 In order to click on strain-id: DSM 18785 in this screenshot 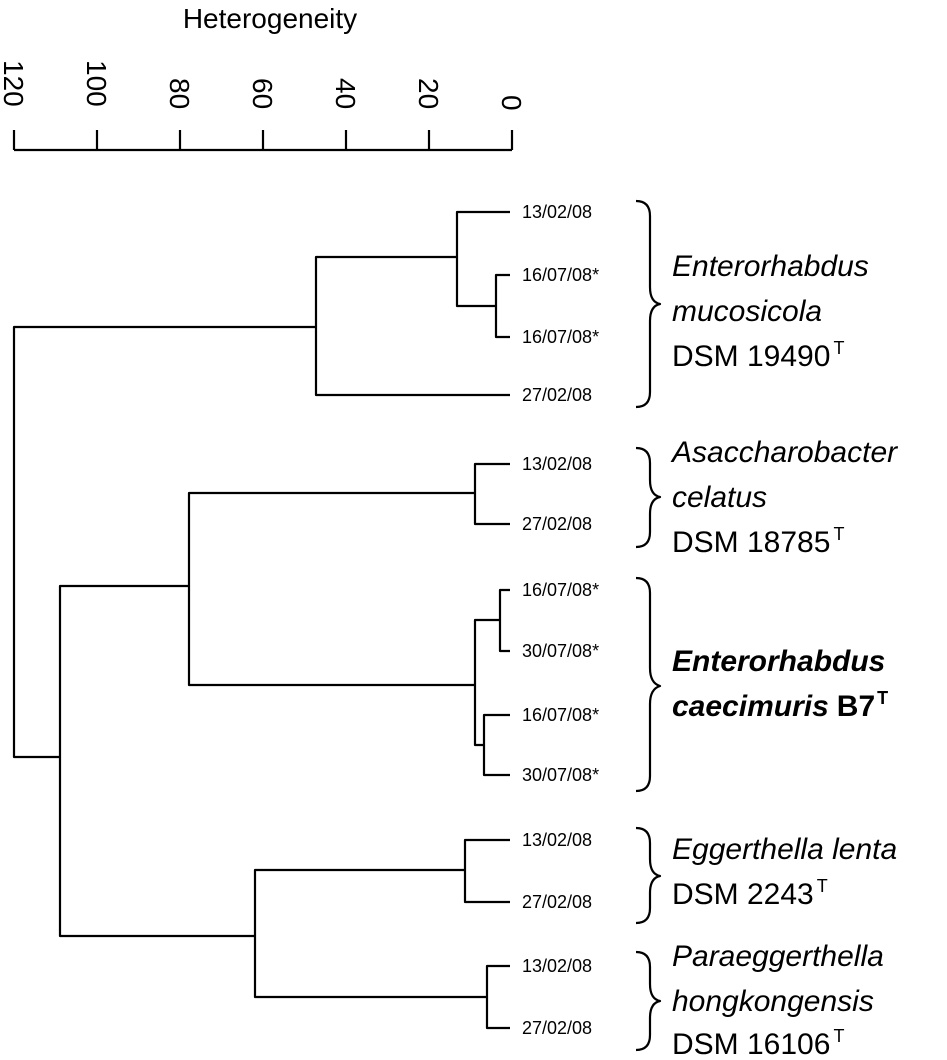, I will do `click(751, 542)`.